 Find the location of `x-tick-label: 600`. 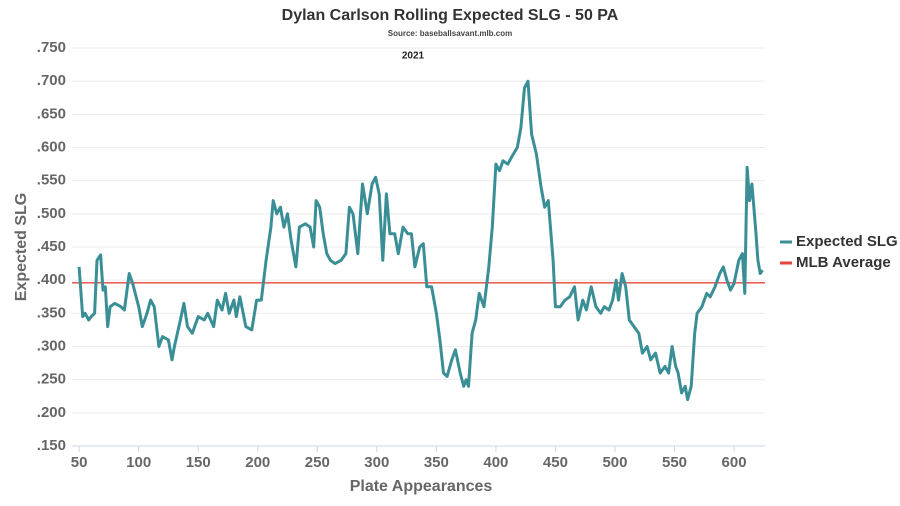

x-tick-label: 600 is located at coordinates (734, 462).